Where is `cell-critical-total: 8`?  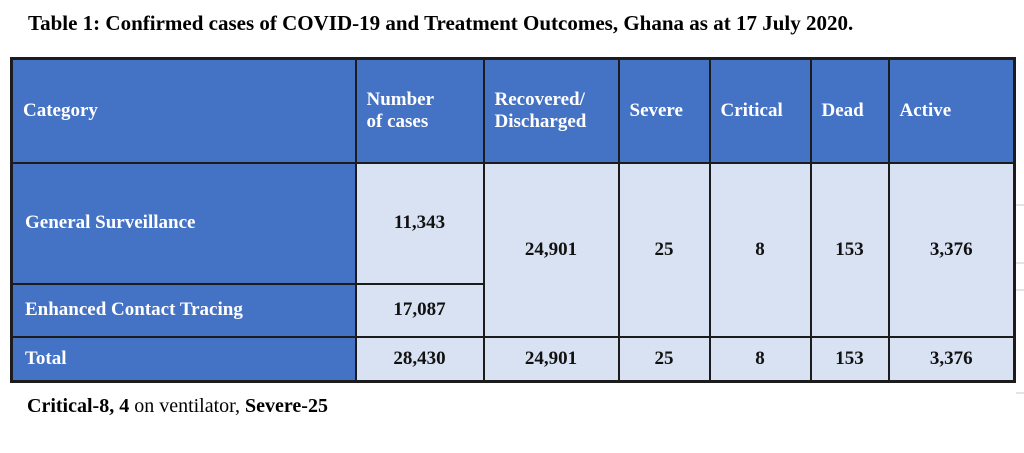
cell-critical-total: 8 is located at coordinates (760, 359).